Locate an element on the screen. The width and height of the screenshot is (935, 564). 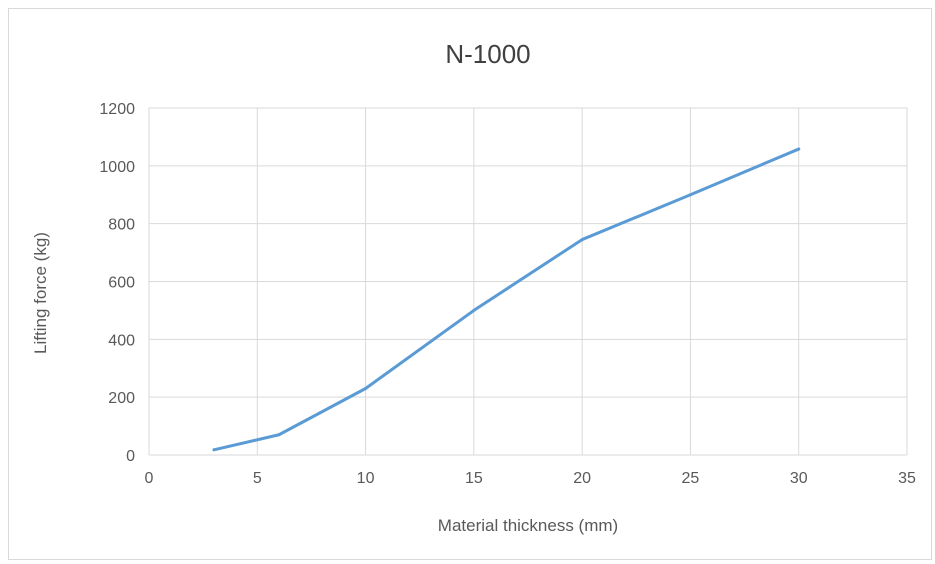
x-tick-label: 35 is located at coordinates (907, 478).